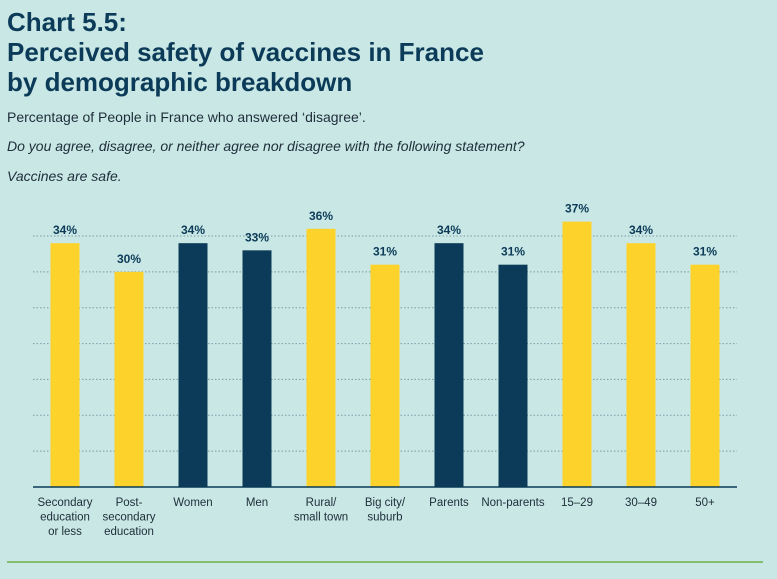 The image size is (777, 579). Describe the element at coordinates (513, 503) in the screenshot. I see `x-tick-label: Non-parents` at that location.